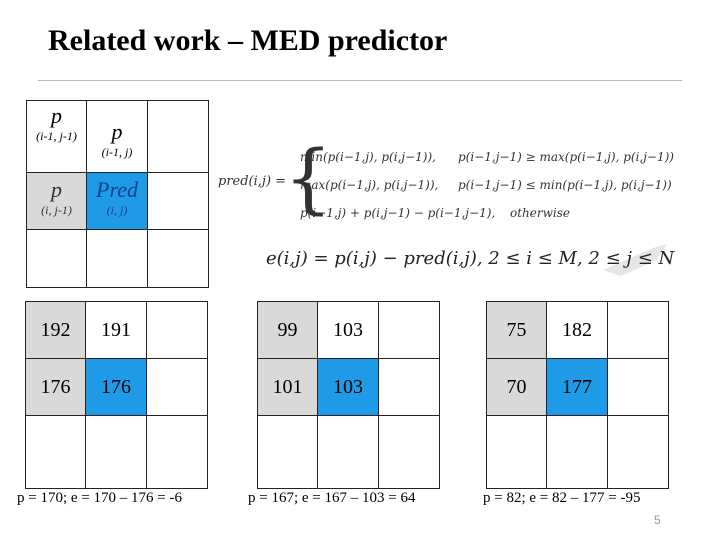 The image size is (720, 540). Describe the element at coordinates (332, 498) in the screenshot. I see `example-2-caption: p = 167; e = 167 – 103 = 64` at that location.